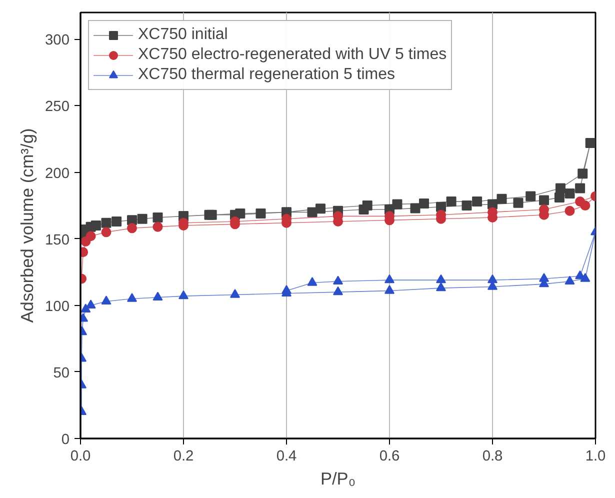  What do you see at coordinates (389, 456) in the screenshot?
I see `x-tick-label: 0.6` at bounding box center [389, 456].